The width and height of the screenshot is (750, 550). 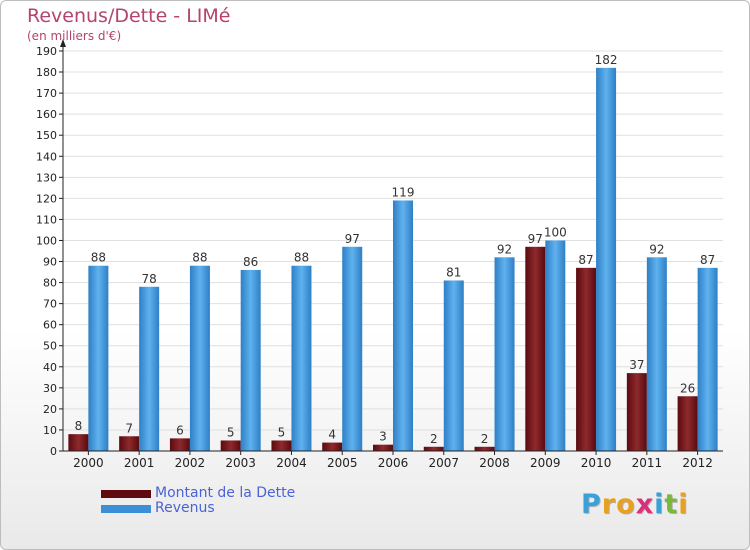 What do you see at coordinates (383, 437) in the screenshot?
I see `debt-value-label: 3` at bounding box center [383, 437].